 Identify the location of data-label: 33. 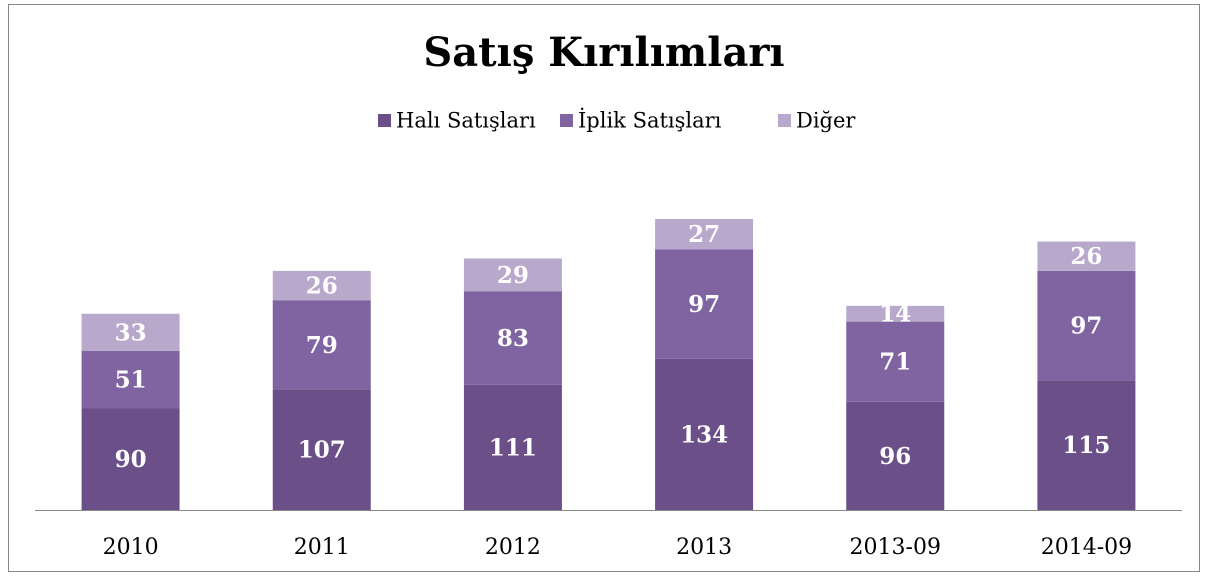
(131, 332).